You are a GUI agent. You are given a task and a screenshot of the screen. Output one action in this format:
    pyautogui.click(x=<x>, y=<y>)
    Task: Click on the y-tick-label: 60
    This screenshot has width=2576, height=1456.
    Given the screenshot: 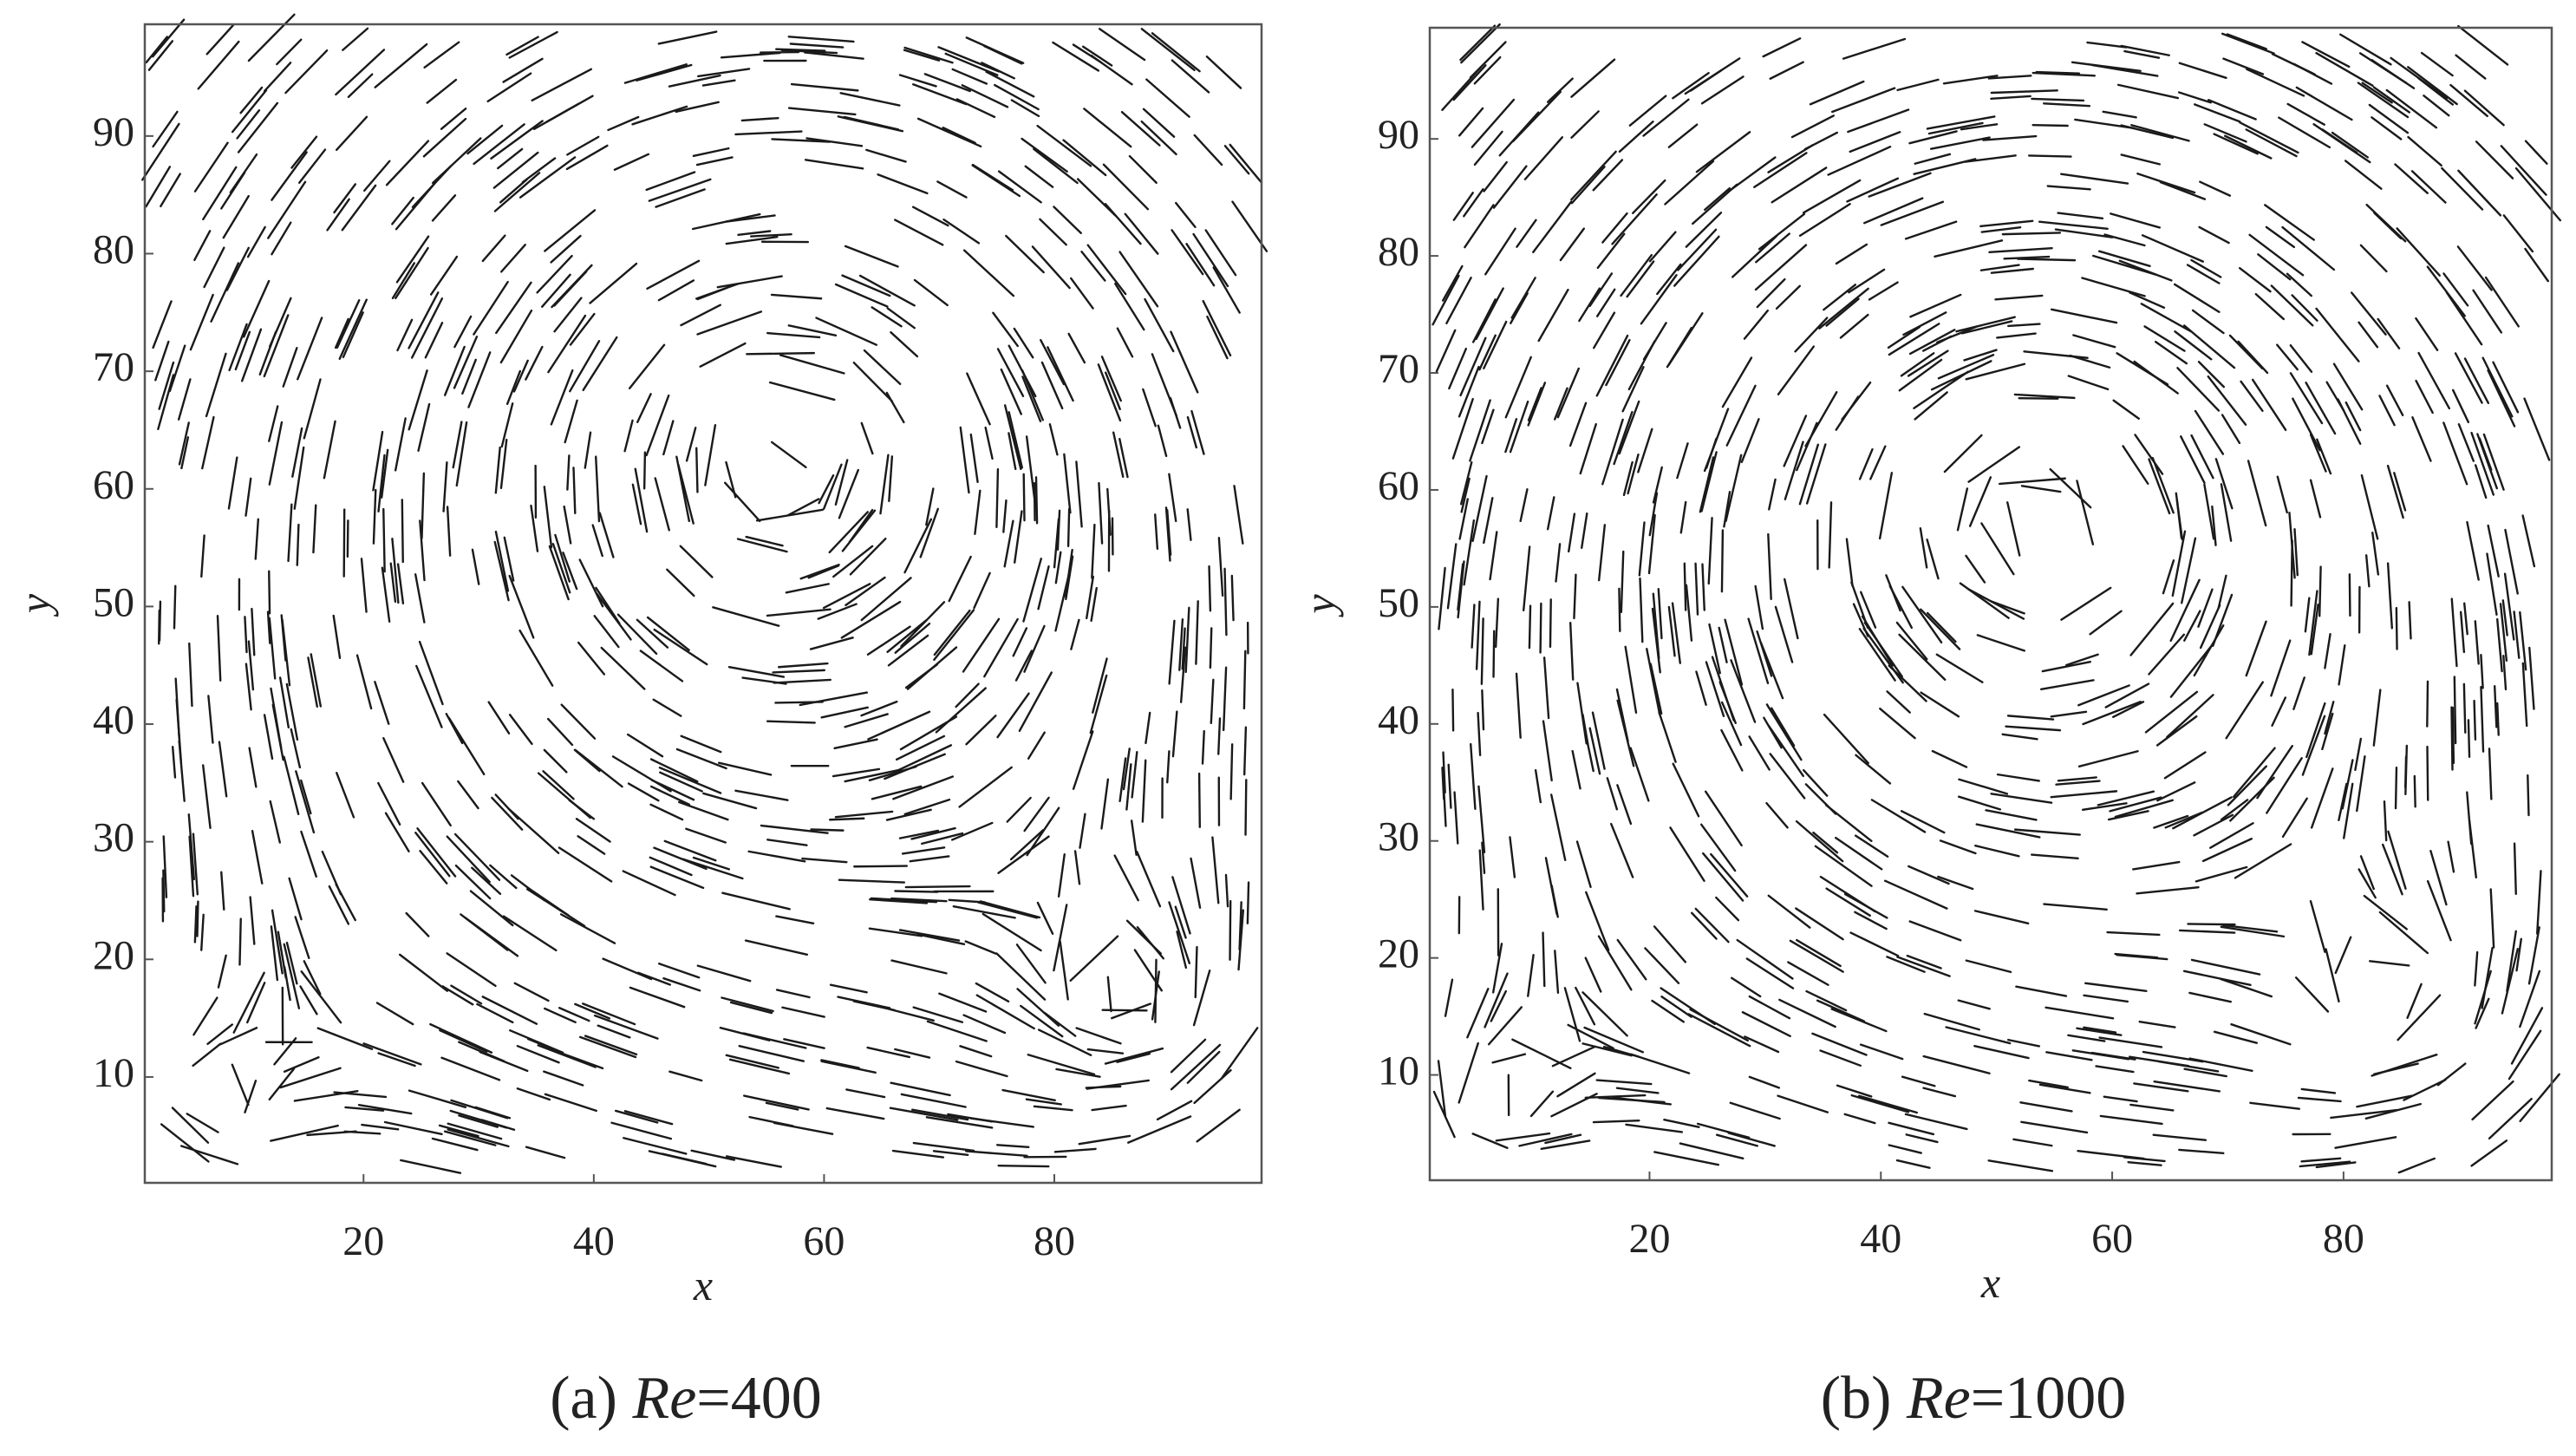 What is the action you would take?
    pyautogui.click(x=1399, y=486)
    